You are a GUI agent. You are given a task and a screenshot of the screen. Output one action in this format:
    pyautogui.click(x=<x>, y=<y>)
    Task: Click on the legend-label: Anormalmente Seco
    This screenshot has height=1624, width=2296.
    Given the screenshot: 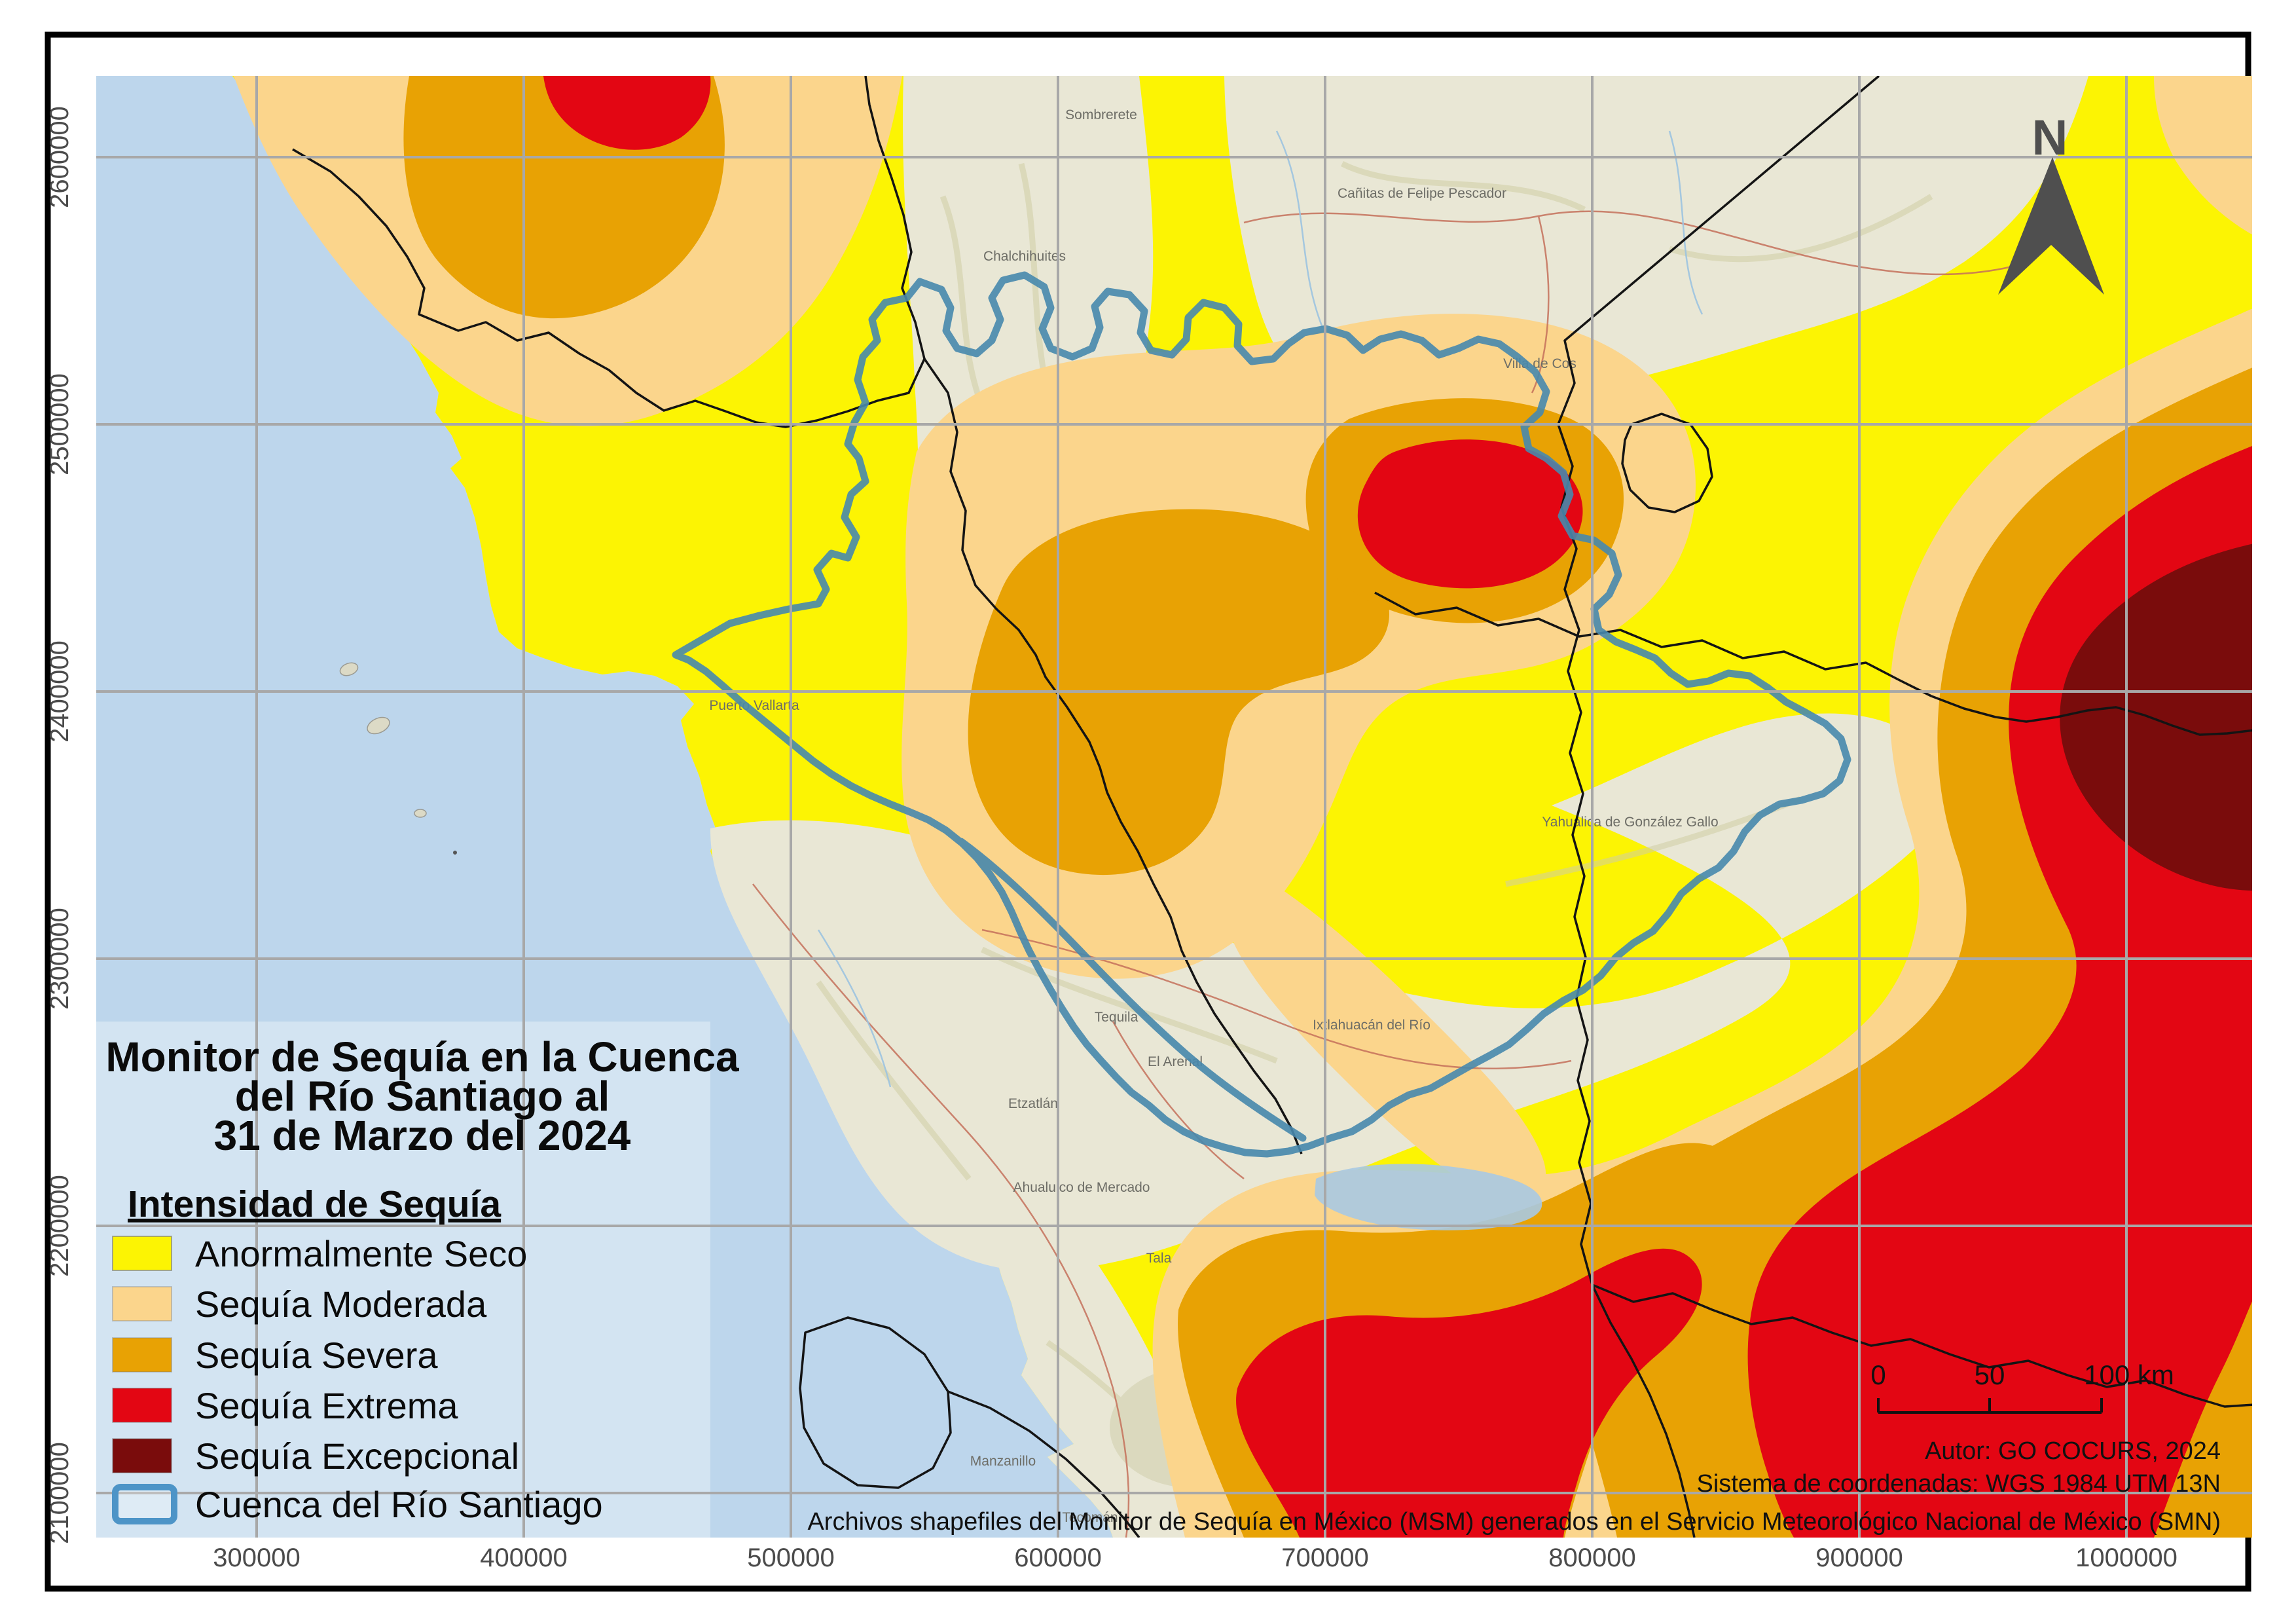 What is the action you would take?
    pyautogui.click(x=361, y=1253)
    